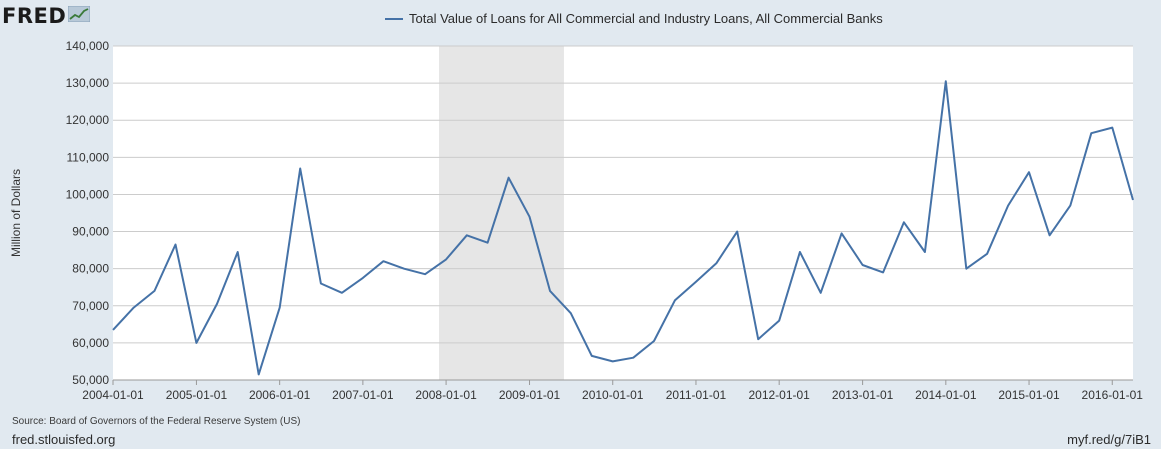  I want to click on y-tick-label: 90,000, so click(90, 232).